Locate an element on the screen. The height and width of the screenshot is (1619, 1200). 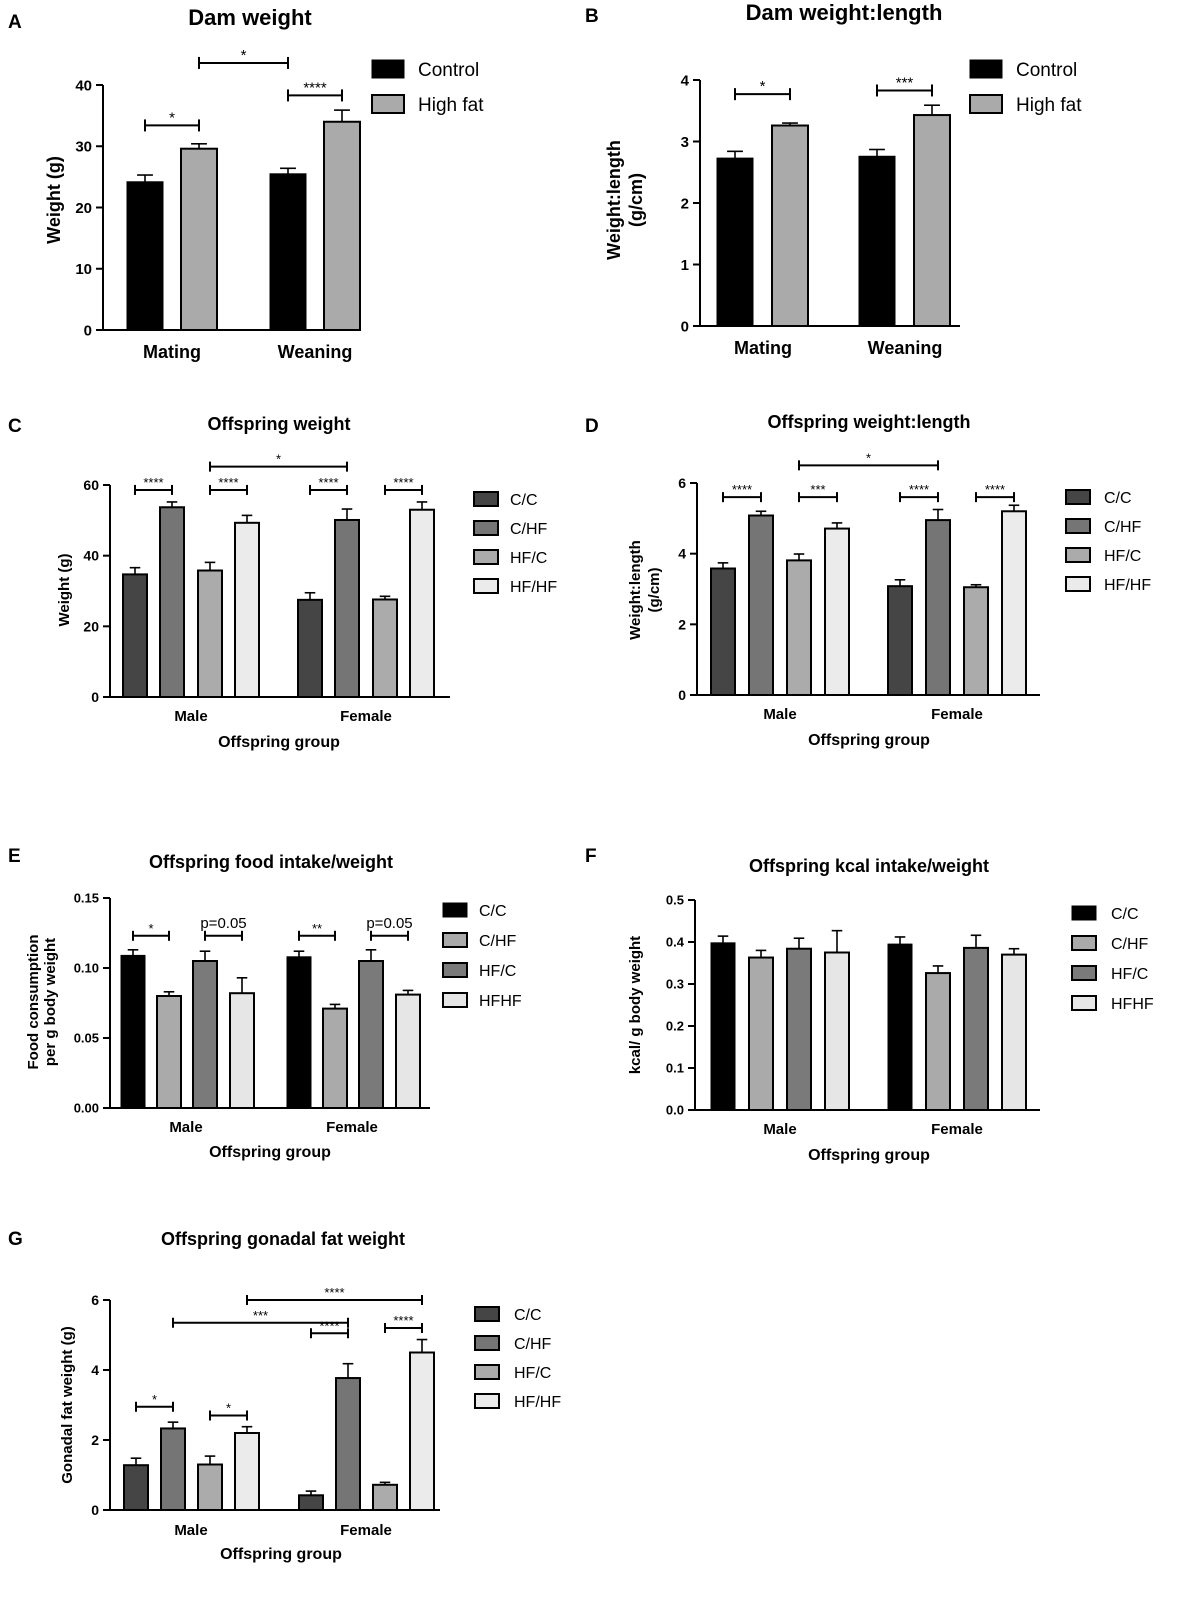
y-axis-label-line: per g body weight is located at coordinates (50, 1002).